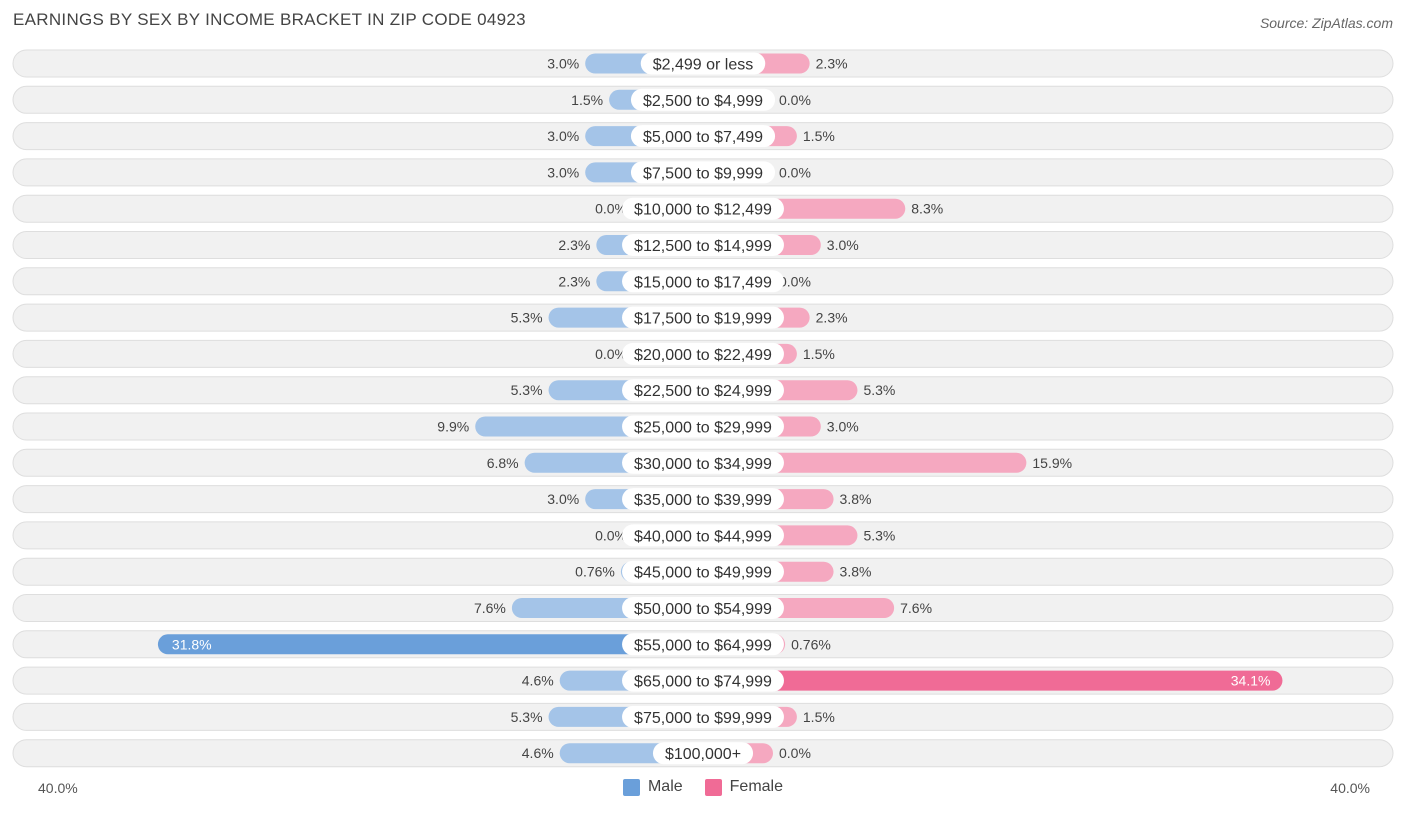 The height and width of the screenshot is (813, 1406). I want to click on value-label-female: 8.3%, so click(927, 209).